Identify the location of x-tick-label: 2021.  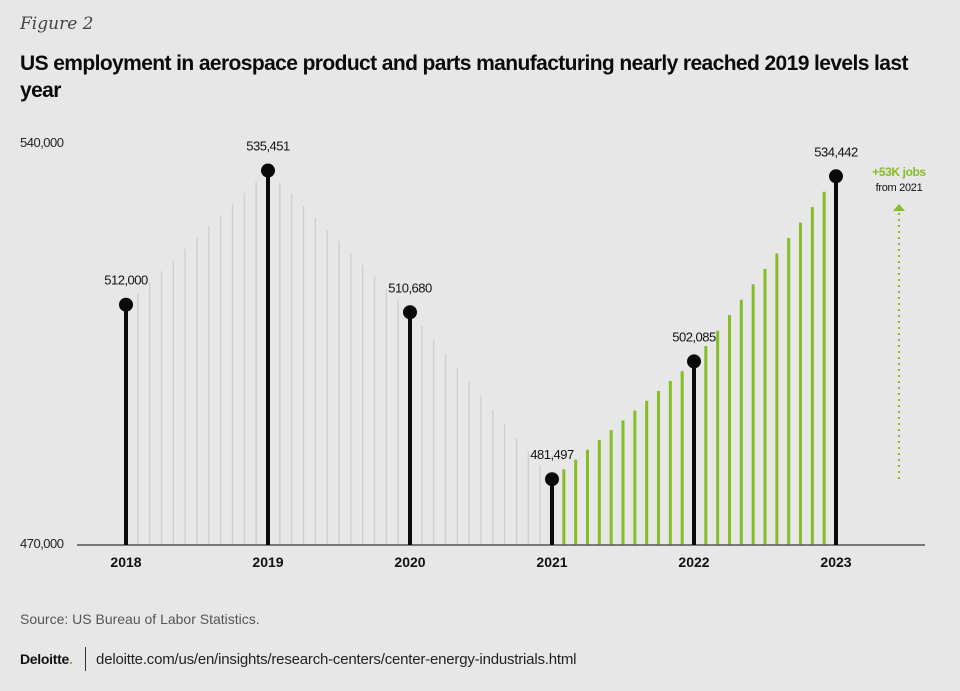
(551, 562).